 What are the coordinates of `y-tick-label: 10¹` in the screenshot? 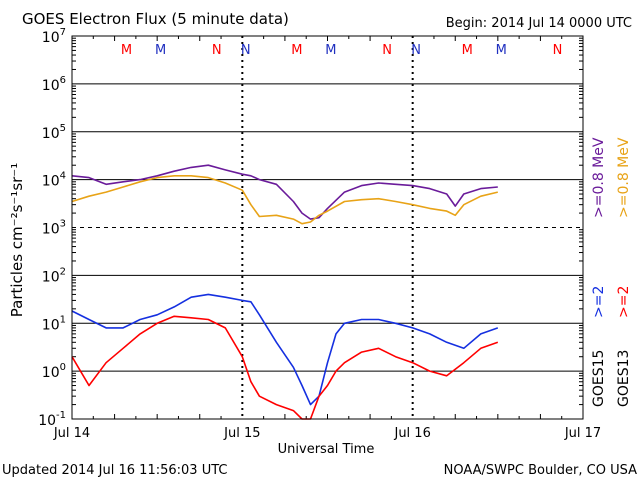 It's located at (54, 323).